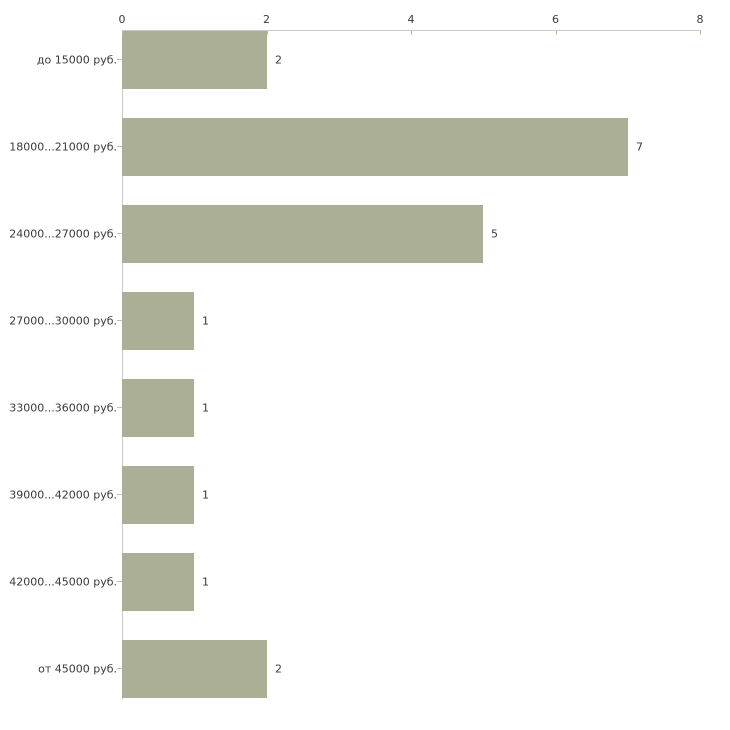 This screenshot has height=730, width=730. What do you see at coordinates (365, 321) in the screenshot?
I see `bar-row: 27000...30000 руб. 1` at bounding box center [365, 321].